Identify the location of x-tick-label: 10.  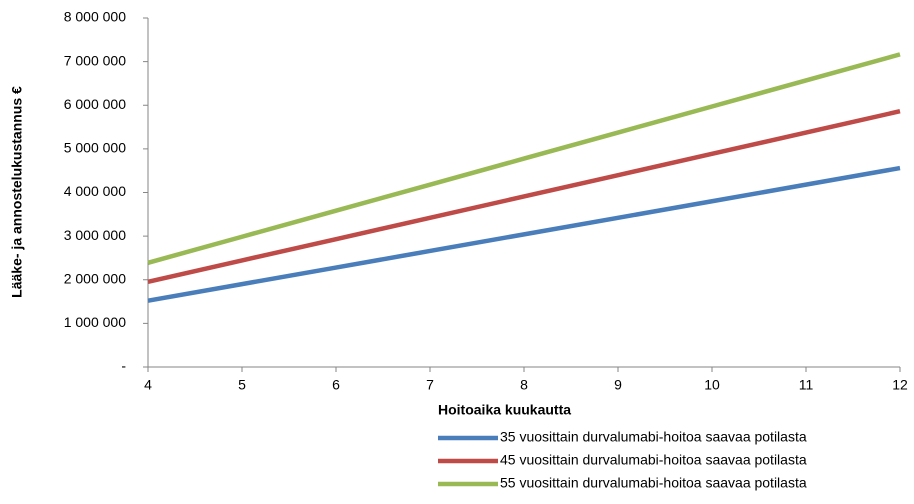
(712, 385).